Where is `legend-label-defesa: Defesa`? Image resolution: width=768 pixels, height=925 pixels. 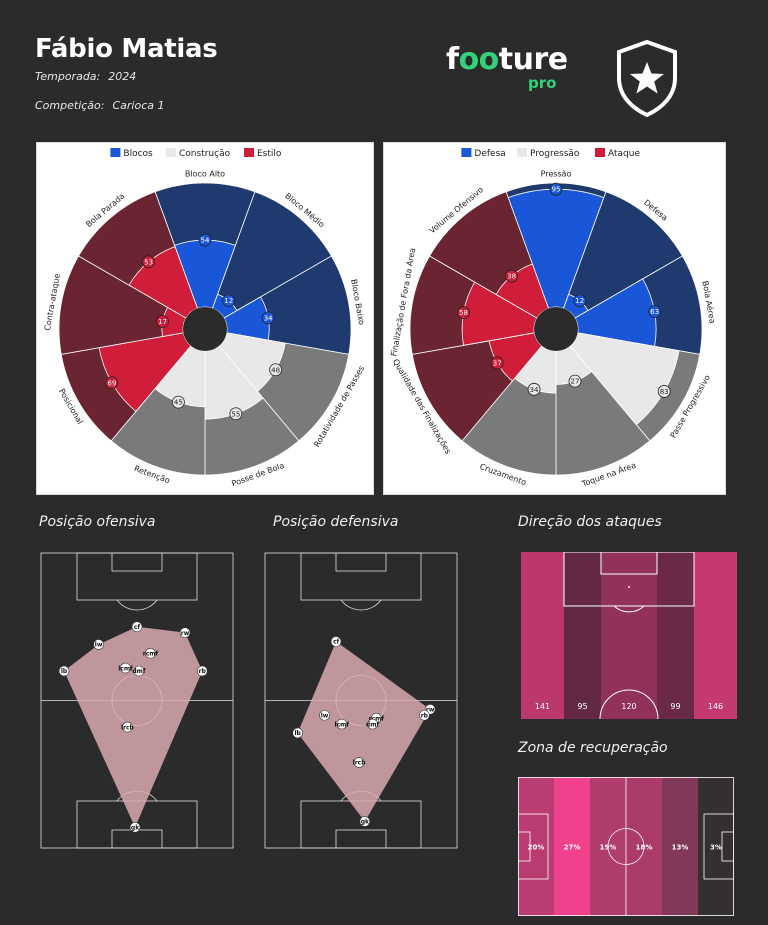 legend-label-defesa: Defesa is located at coordinates (489, 154).